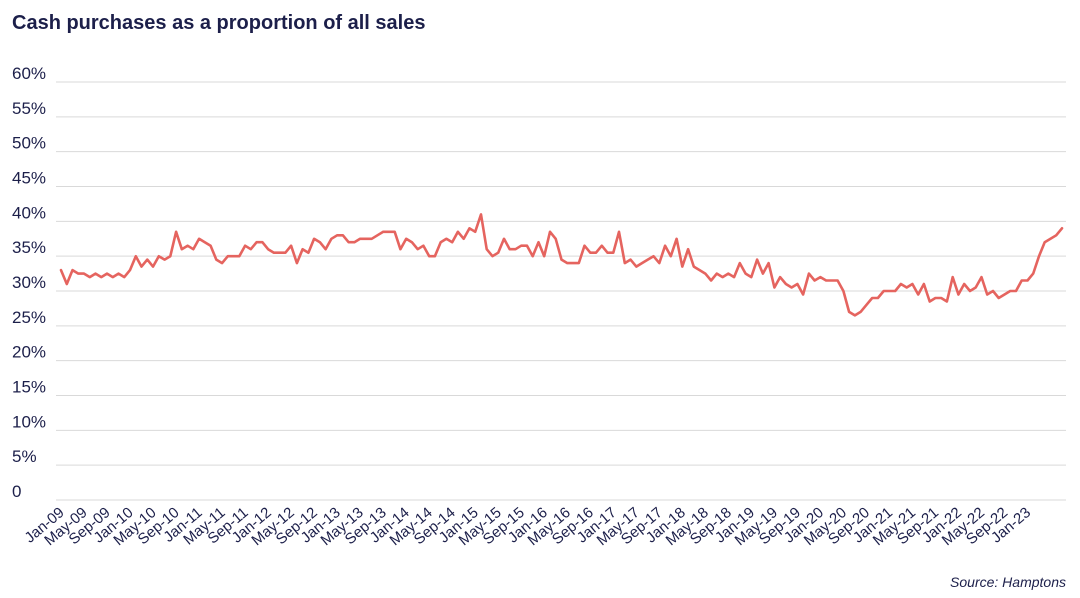  I want to click on y-tick-label: 30%, so click(29, 282).